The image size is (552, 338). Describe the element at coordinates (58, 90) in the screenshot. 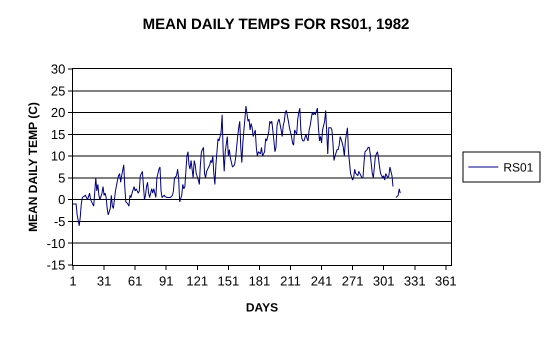

I see `y-tick-label: 25` at that location.